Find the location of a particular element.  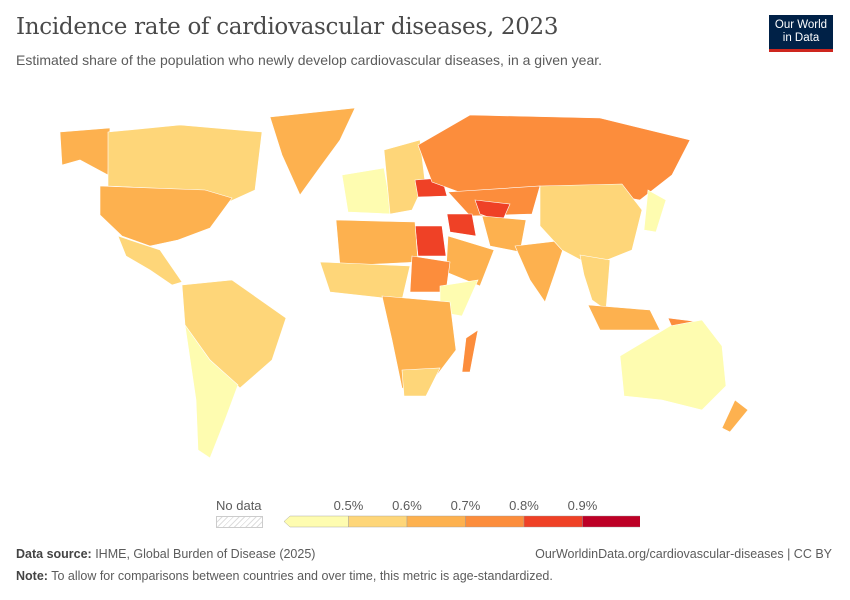

country-kazakhstan: Kazakhstan is located at coordinates (494, 201).